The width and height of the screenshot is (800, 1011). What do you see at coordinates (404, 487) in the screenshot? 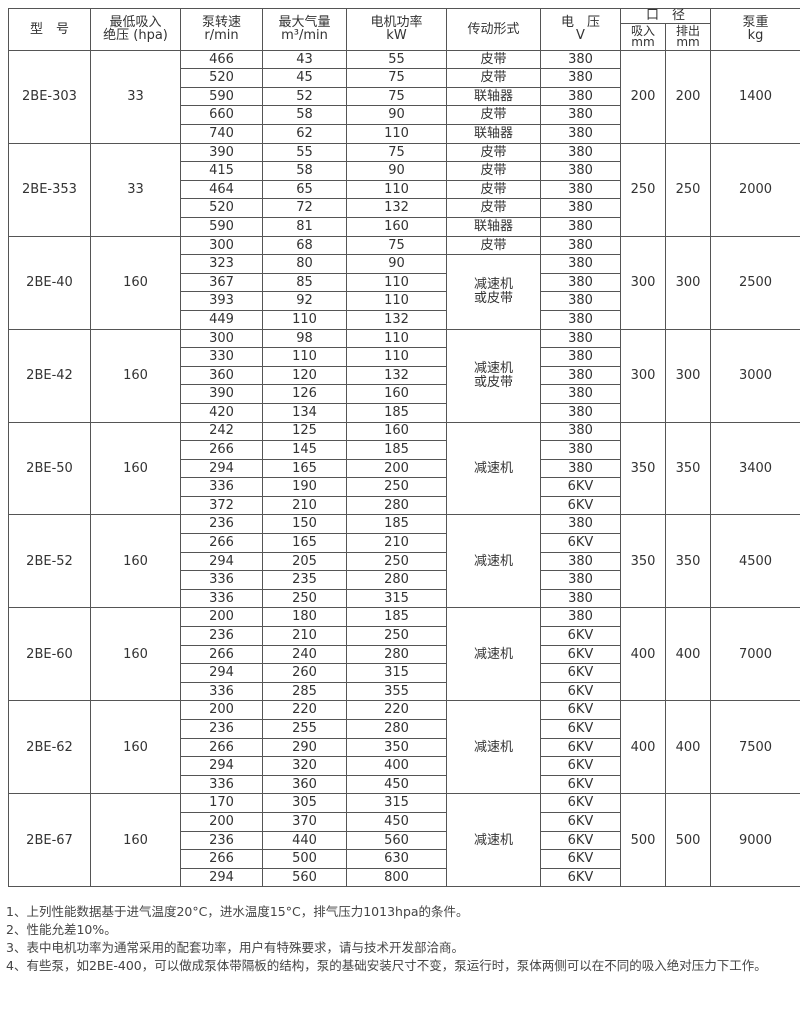
I see `table-row: 336 190 250 6KV` at bounding box center [404, 487].